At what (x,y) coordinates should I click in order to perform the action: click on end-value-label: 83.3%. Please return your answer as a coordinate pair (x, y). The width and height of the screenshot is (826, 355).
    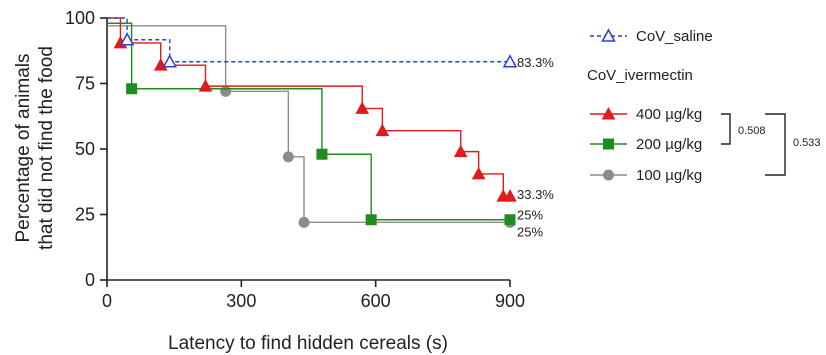
    Looking at the image, I should click on (535, 62).